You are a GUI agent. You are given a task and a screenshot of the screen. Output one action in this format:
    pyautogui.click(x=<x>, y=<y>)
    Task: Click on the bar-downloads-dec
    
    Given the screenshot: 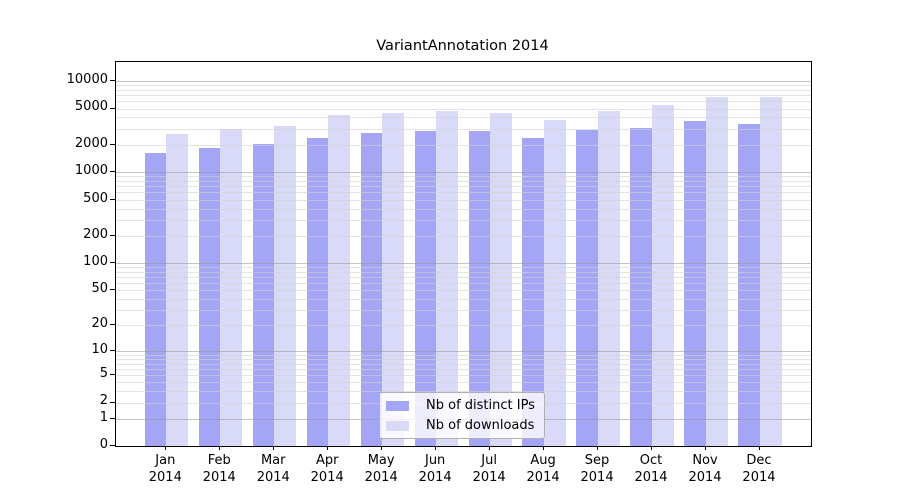 What is the action you would take?
    pyautogui.click(x=770, y=271)
    